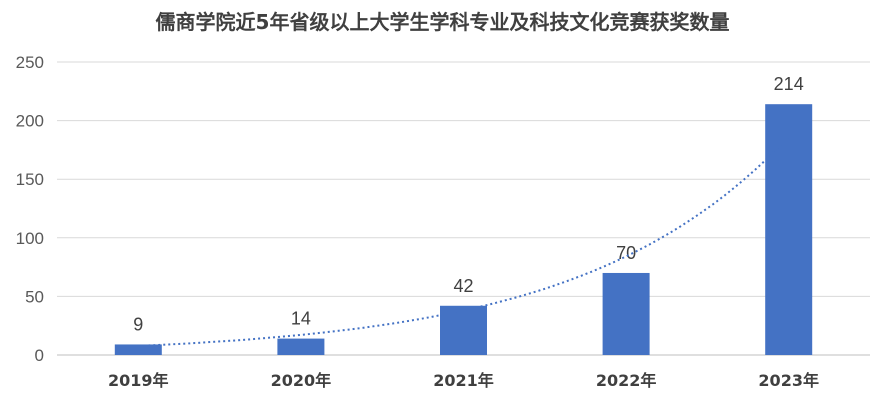  Describe the element at coordinates (463, 380) in the screenshot. I see `x-tick-label: 2021年` at that location.